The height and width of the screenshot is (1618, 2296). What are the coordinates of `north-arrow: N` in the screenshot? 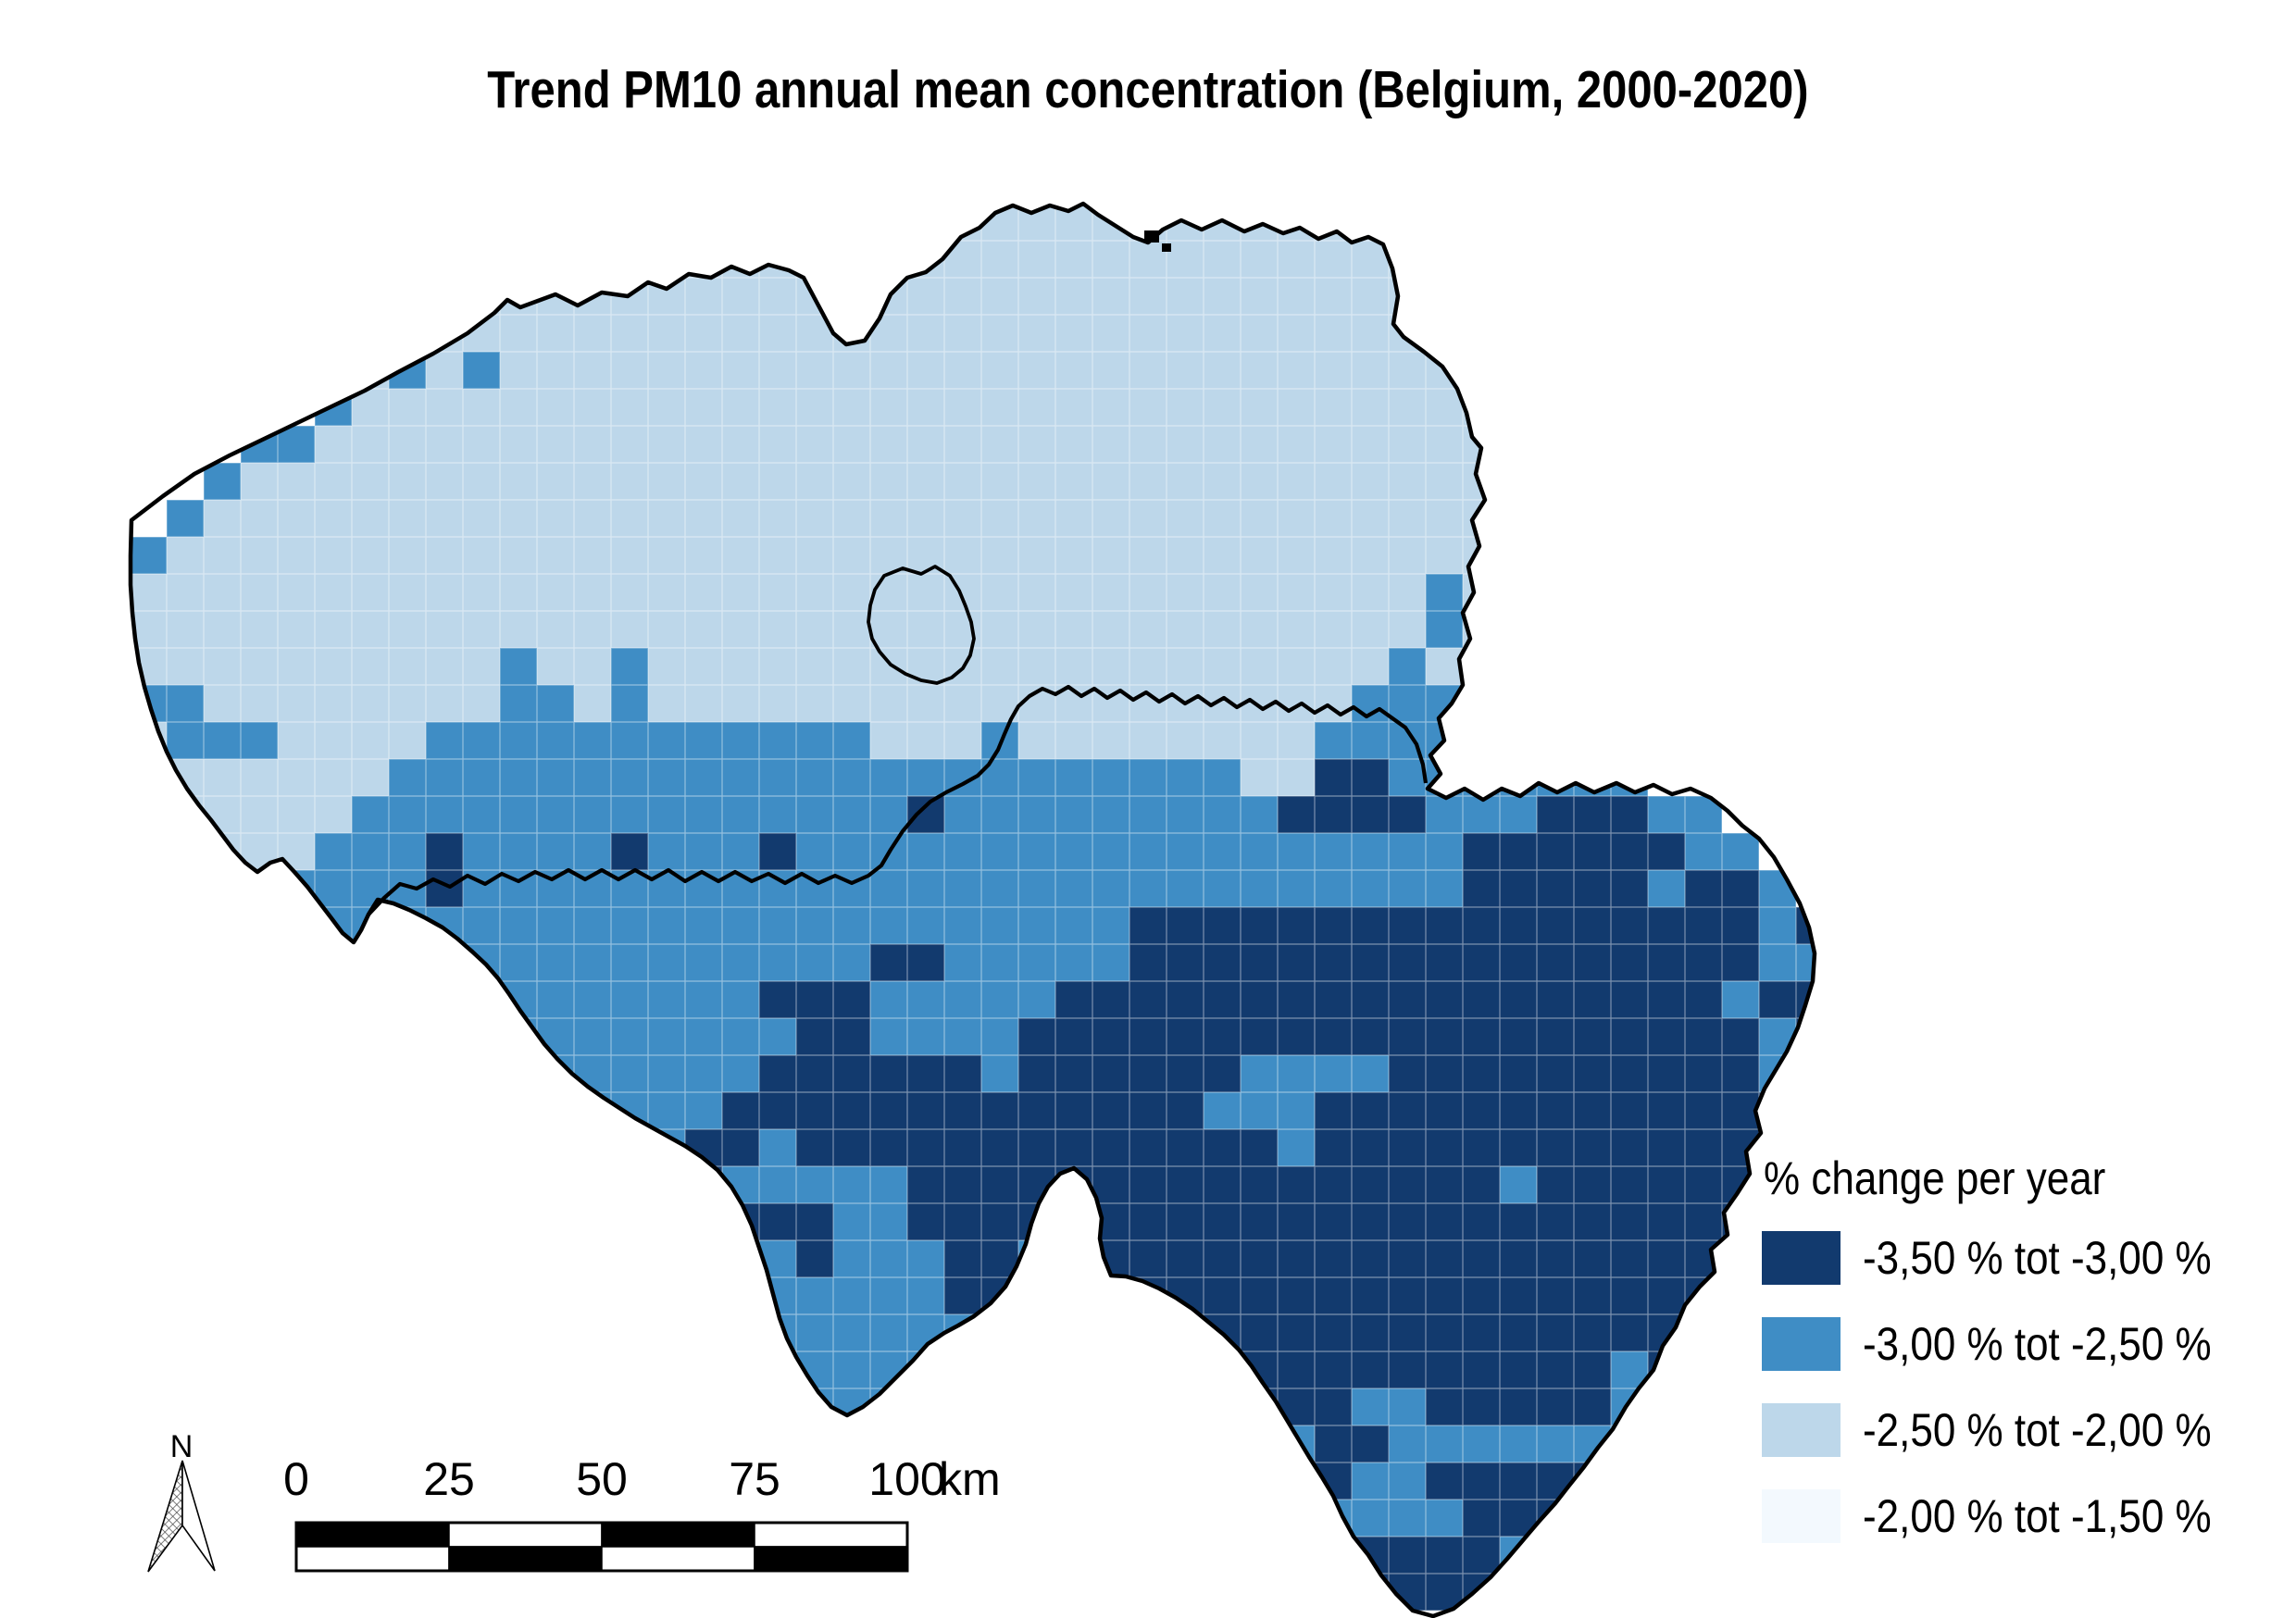 It's located at (181, 1501).